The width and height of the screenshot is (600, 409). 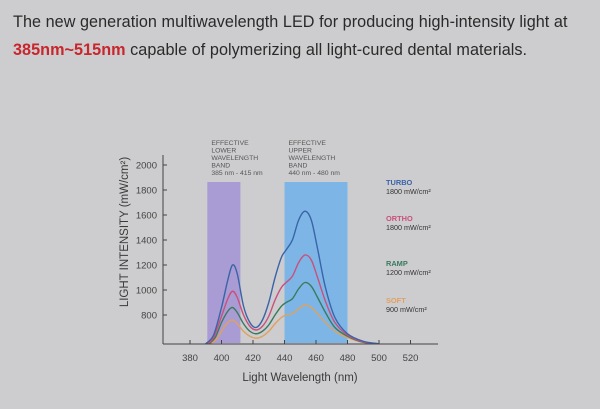 I want to click on y-tick-label: 800, so click(x=149, y=315).